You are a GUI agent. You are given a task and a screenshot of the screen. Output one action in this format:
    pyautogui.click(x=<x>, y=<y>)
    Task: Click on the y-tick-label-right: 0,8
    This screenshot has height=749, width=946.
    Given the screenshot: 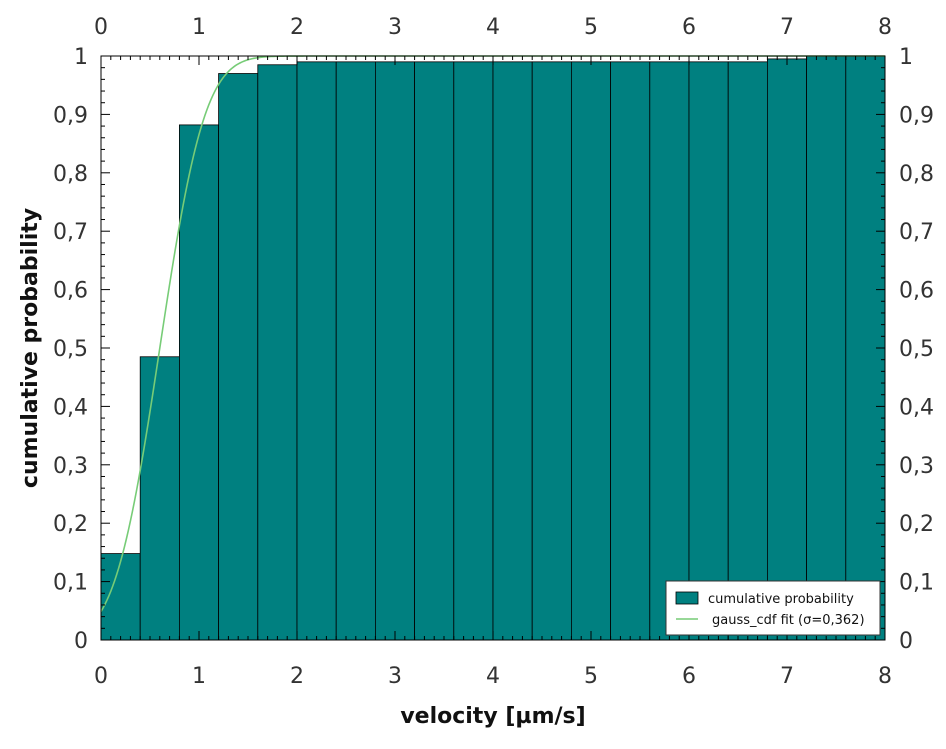 What is the action you would take?
    pyautogui.click(x=916, y=174)
    